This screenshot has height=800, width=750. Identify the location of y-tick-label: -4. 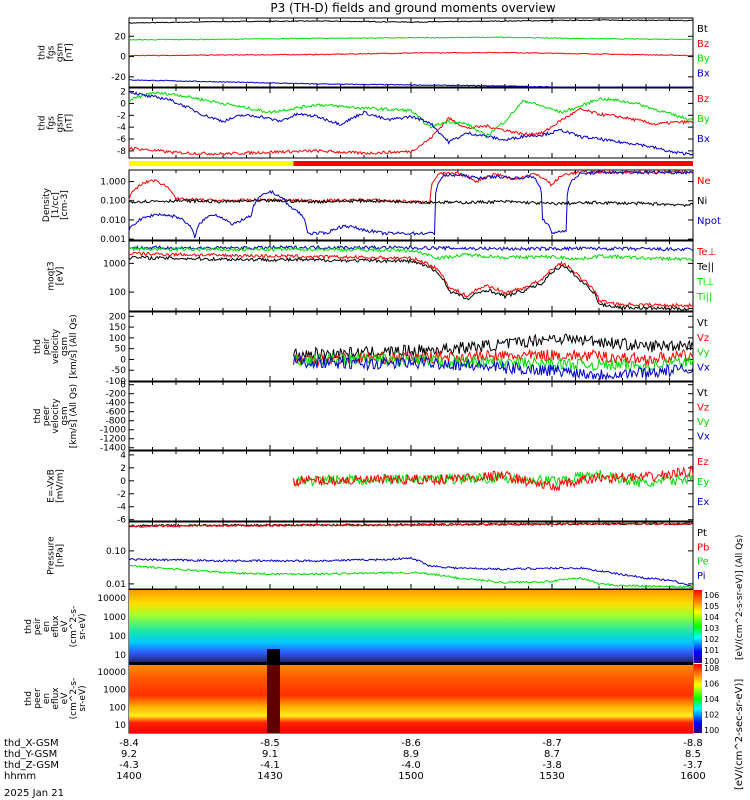
(121, 128).